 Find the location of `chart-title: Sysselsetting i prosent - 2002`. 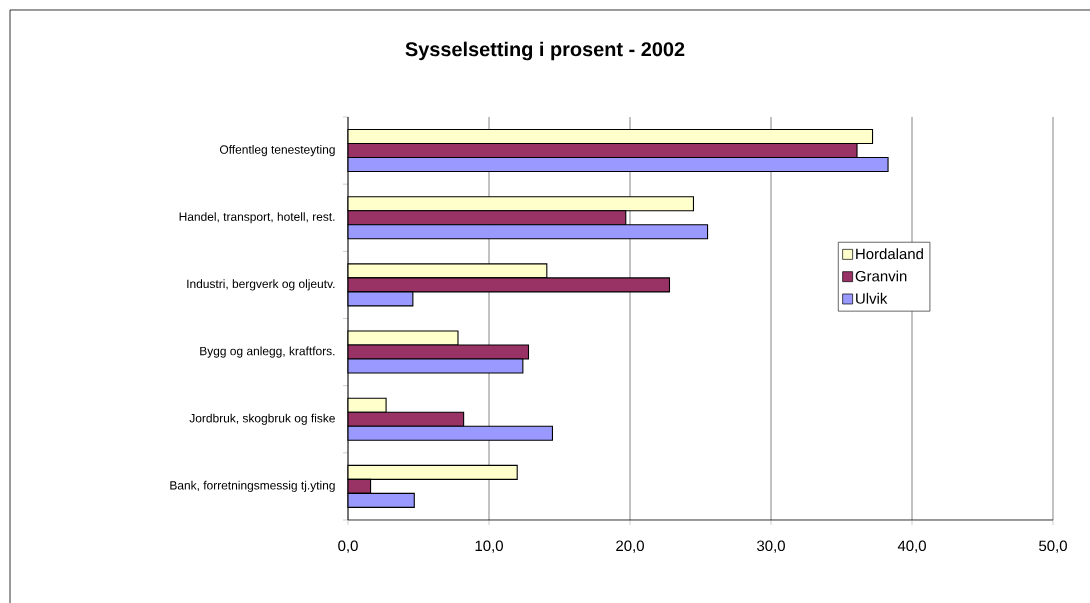

chart-title: Sysselsetting i prosent - 2002 is located at coordinates (545, 51).